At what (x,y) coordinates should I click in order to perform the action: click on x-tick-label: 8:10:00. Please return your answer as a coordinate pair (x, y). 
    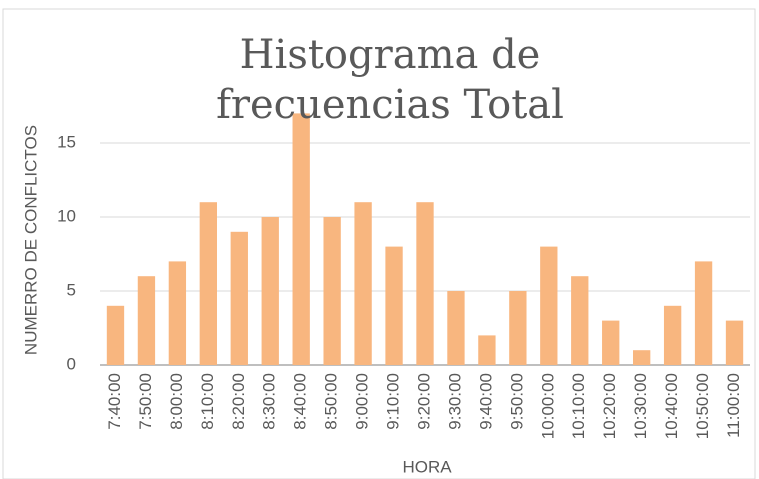
    Looking at the image, I should click on (207, 401).